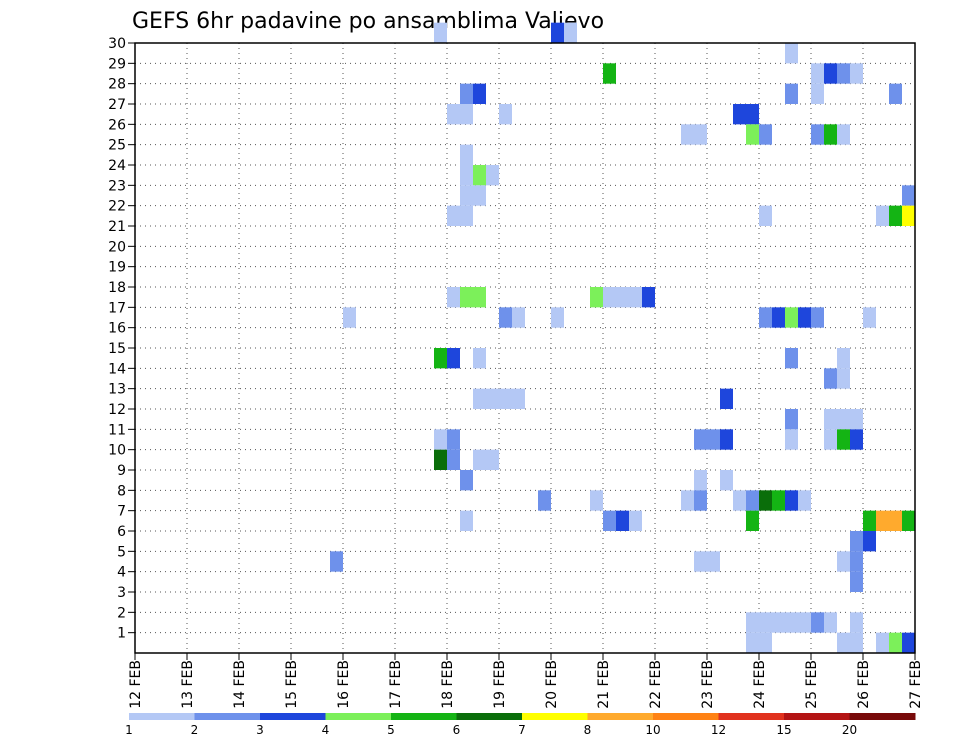 Image resolution: width=960 pixels, height=742 pixels. Describe the element at coordinates (117, 125) in the screenshot. I see `y-tick-label: 26` at that location.